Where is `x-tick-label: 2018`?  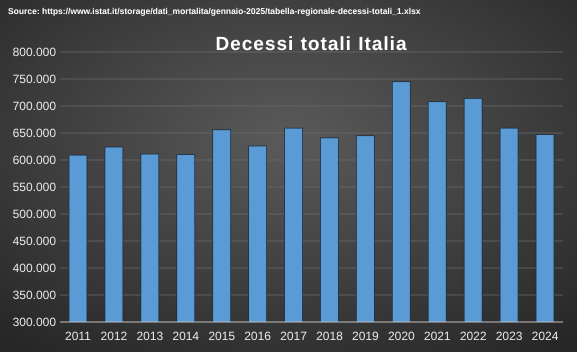
x-tick-label: 2018 is located at coordinates (330, 336).